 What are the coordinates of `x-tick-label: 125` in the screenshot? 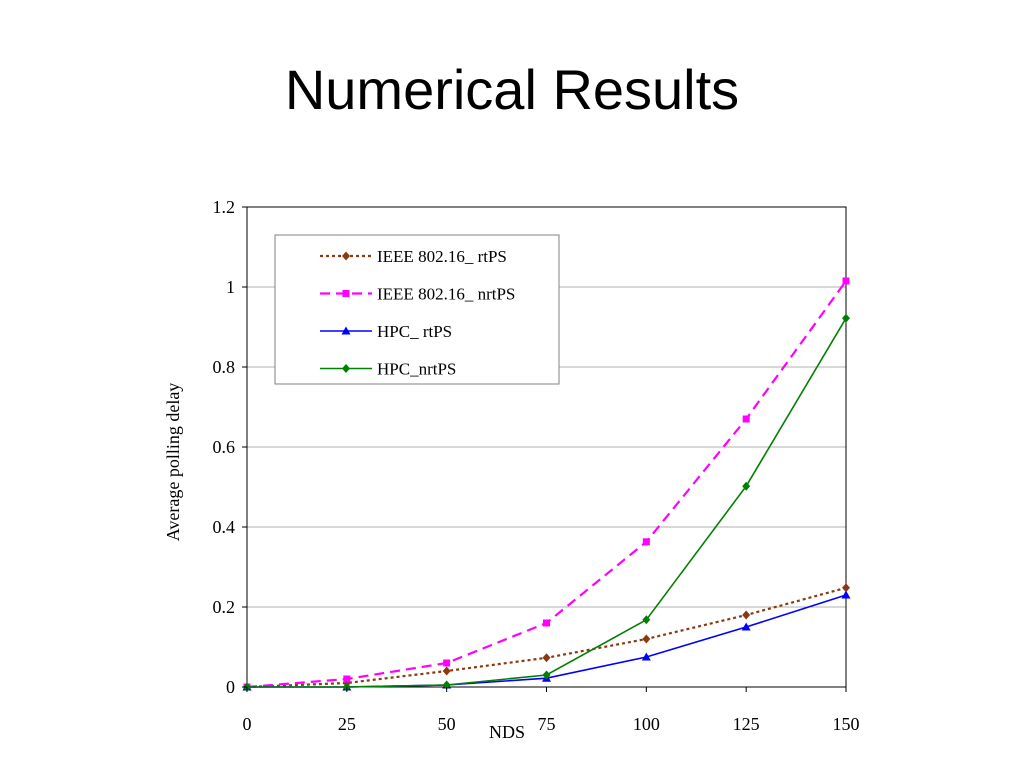 It's located at (746, 724).